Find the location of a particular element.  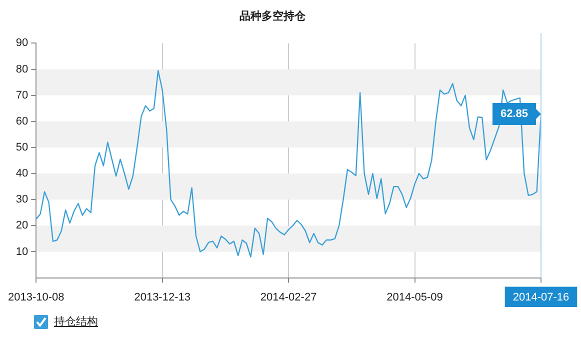

annotation: 62.85 is located at coordinates (514, 114).